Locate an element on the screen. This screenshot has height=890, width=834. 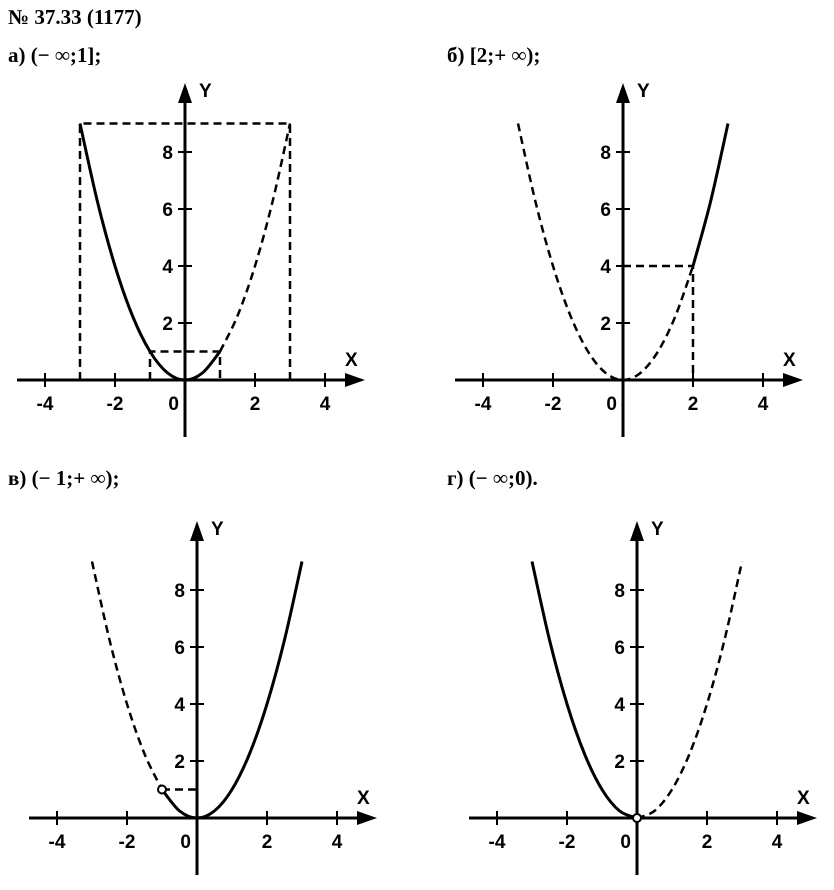
heading: № 37.33 (1177) is located at coordinates (75, 17).